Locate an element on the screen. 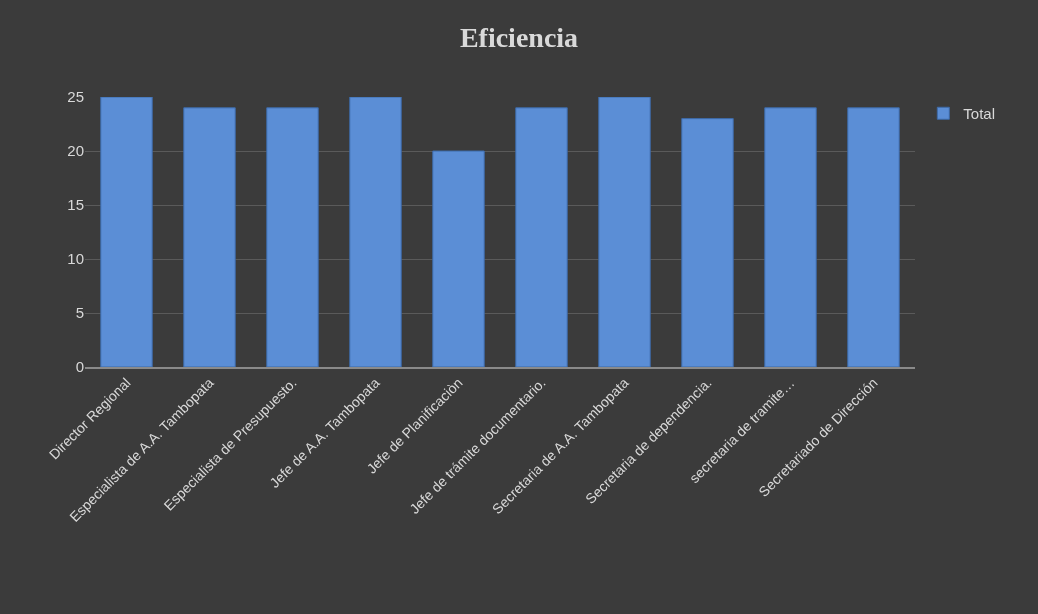 The height and width of the screenshot is (614, 1038). y-tick-label: 5 is located at coordinates (79, 313).